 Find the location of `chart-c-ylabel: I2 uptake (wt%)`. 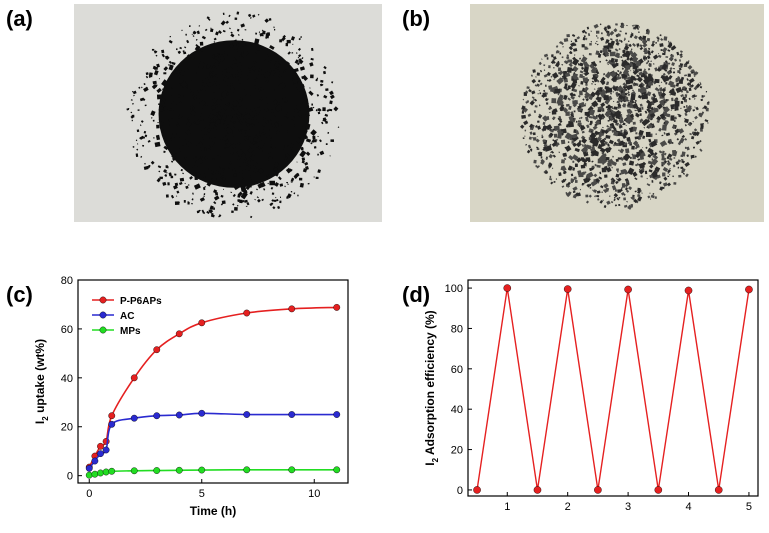

chart-c-ylabel: I2 uptake (wt%) is located at coordinates (41, 381).